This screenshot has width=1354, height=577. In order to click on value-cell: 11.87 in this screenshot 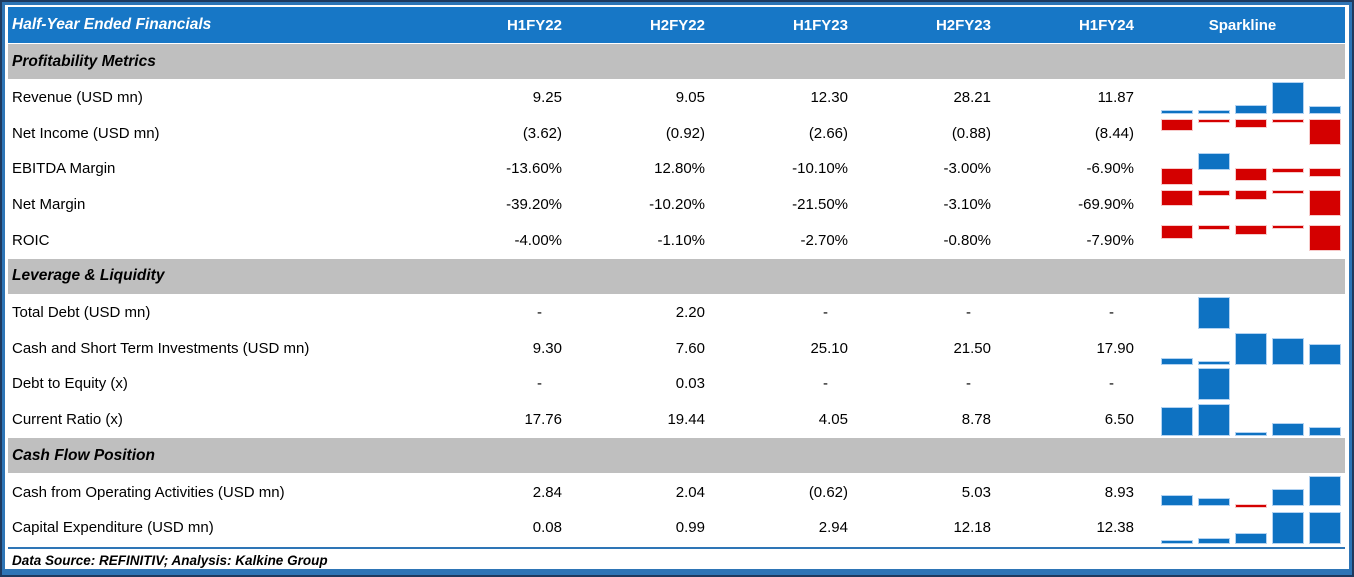, I will do `click(1115, 98)`.